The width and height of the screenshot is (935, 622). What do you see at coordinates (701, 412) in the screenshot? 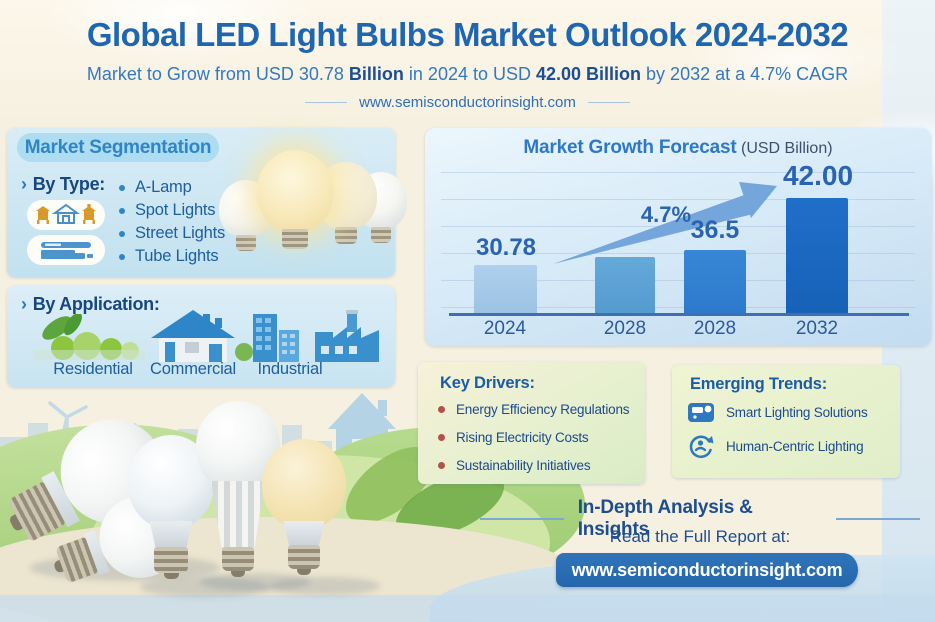
I see `smart-lighting-icon` at bounding box center [701, 412].